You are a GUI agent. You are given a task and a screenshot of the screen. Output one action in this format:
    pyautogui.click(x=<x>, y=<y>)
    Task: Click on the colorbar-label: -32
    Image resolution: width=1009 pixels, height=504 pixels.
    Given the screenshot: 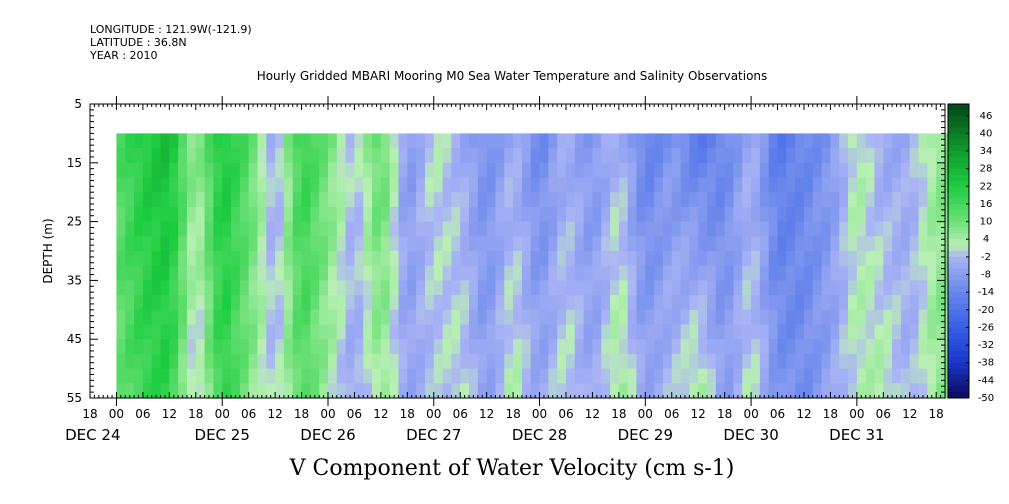 What is the action you would take?
    pyautogui.click(x=986, y=345)
    